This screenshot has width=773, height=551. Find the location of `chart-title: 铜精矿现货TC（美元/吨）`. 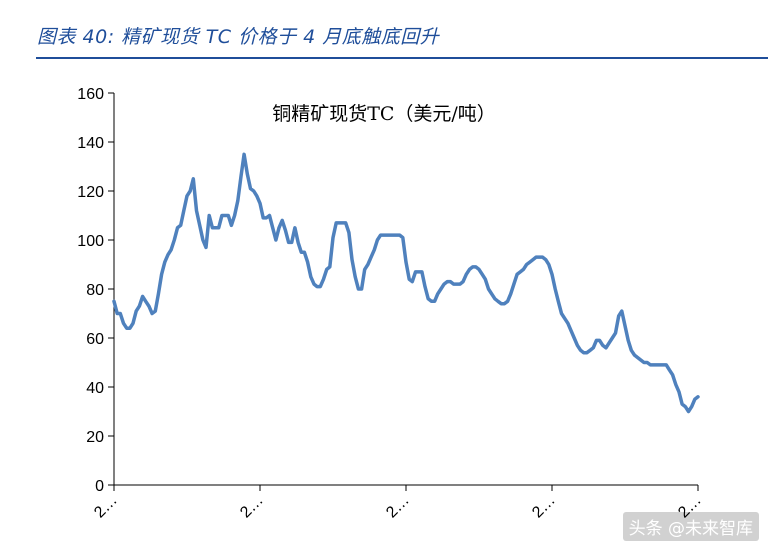

chart-title: 铜精矿现货TC（美元/吨） is located at coordinates (384, 114).